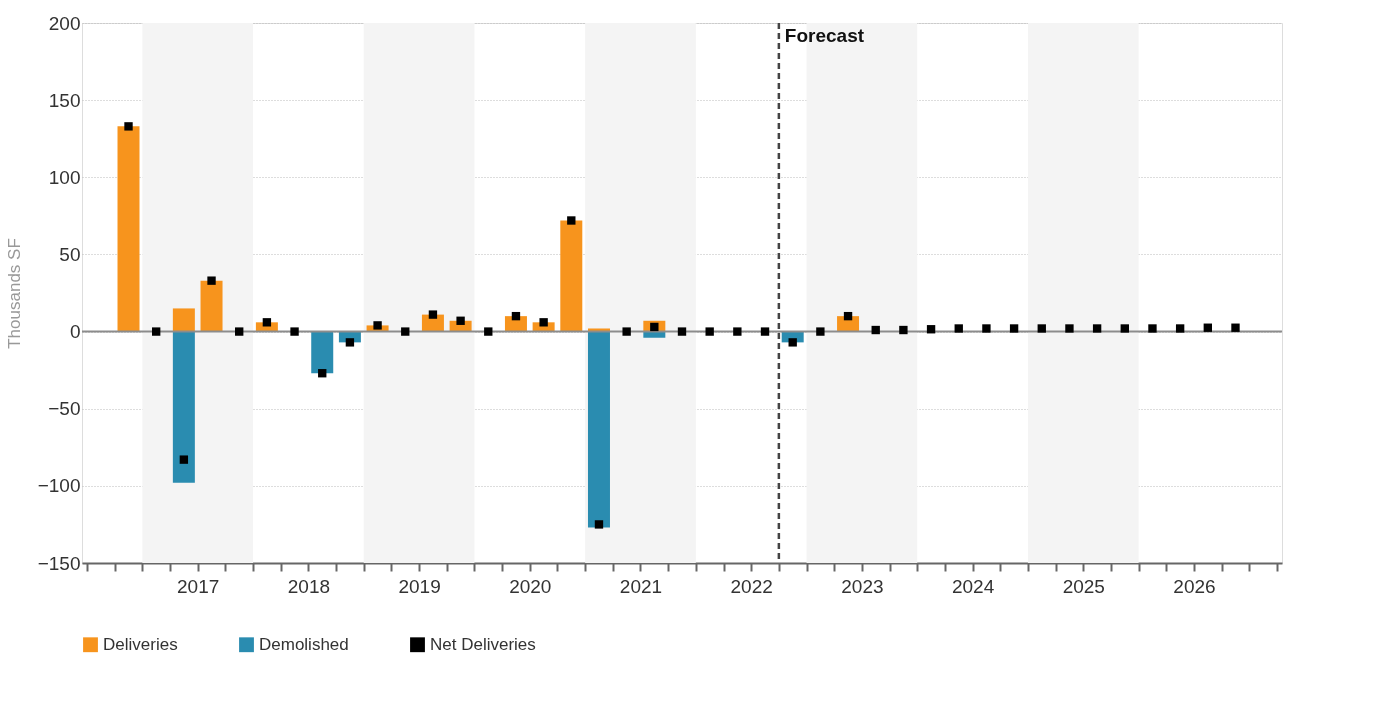  What do you see at coordinates (862, 586) in the screenshot?
I see `x-tick-label: 2023` at bounding box center [862, 586].